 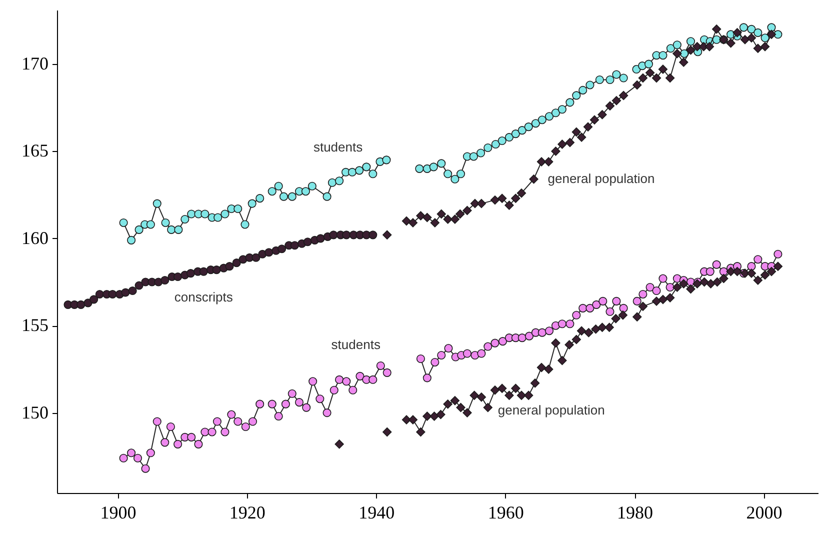 What do you see at coordinates (204, 297) in the screenshot?
I see `series-label: conscripts` at bounding box center [204, 297].